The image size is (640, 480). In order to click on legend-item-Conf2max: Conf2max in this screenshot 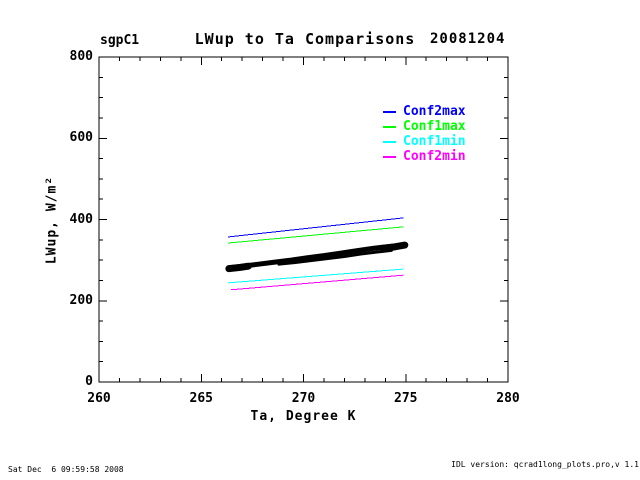, I will do `click(424, 111)`.